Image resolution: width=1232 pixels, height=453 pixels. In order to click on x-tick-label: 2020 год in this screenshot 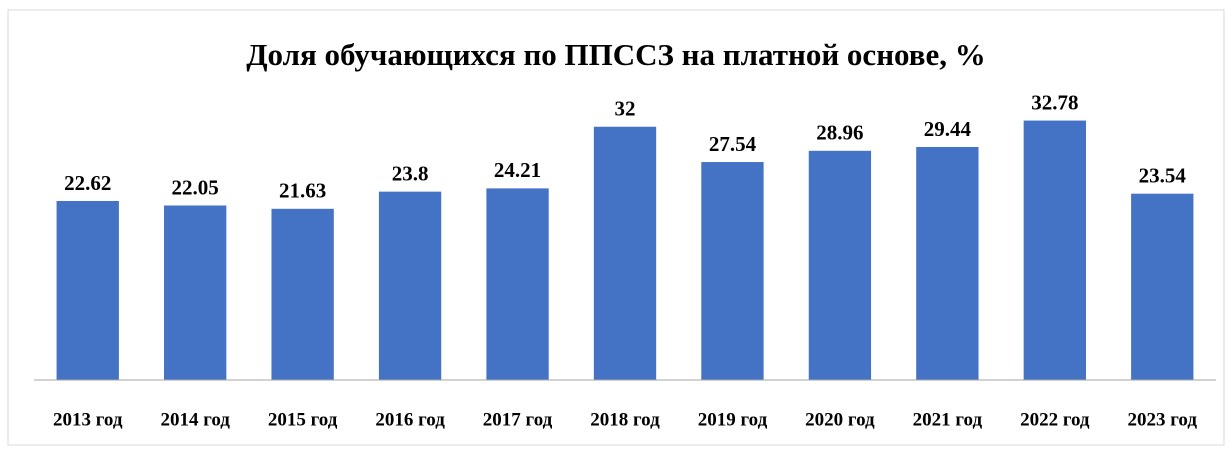, I will do `click(840, 419)`.